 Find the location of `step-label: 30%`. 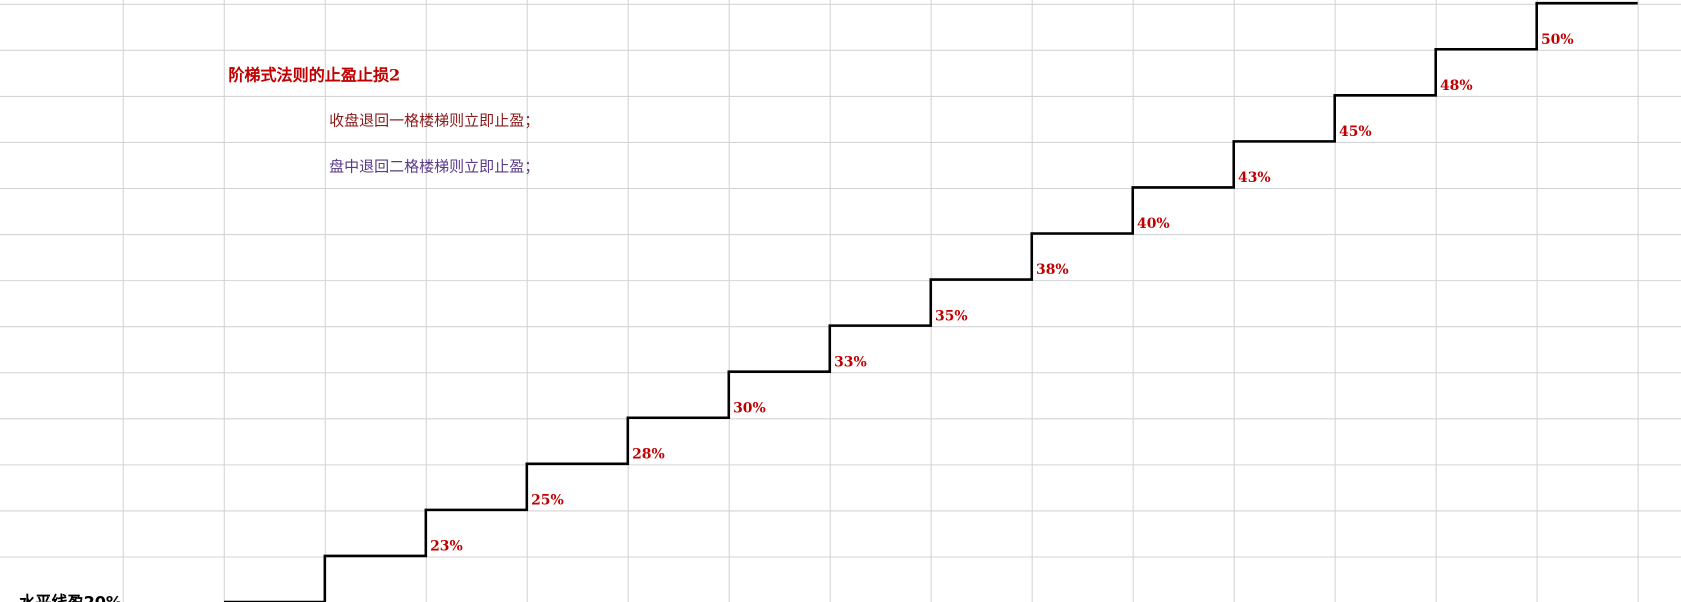

step-label: 30% is located at coordinates (749, 408).